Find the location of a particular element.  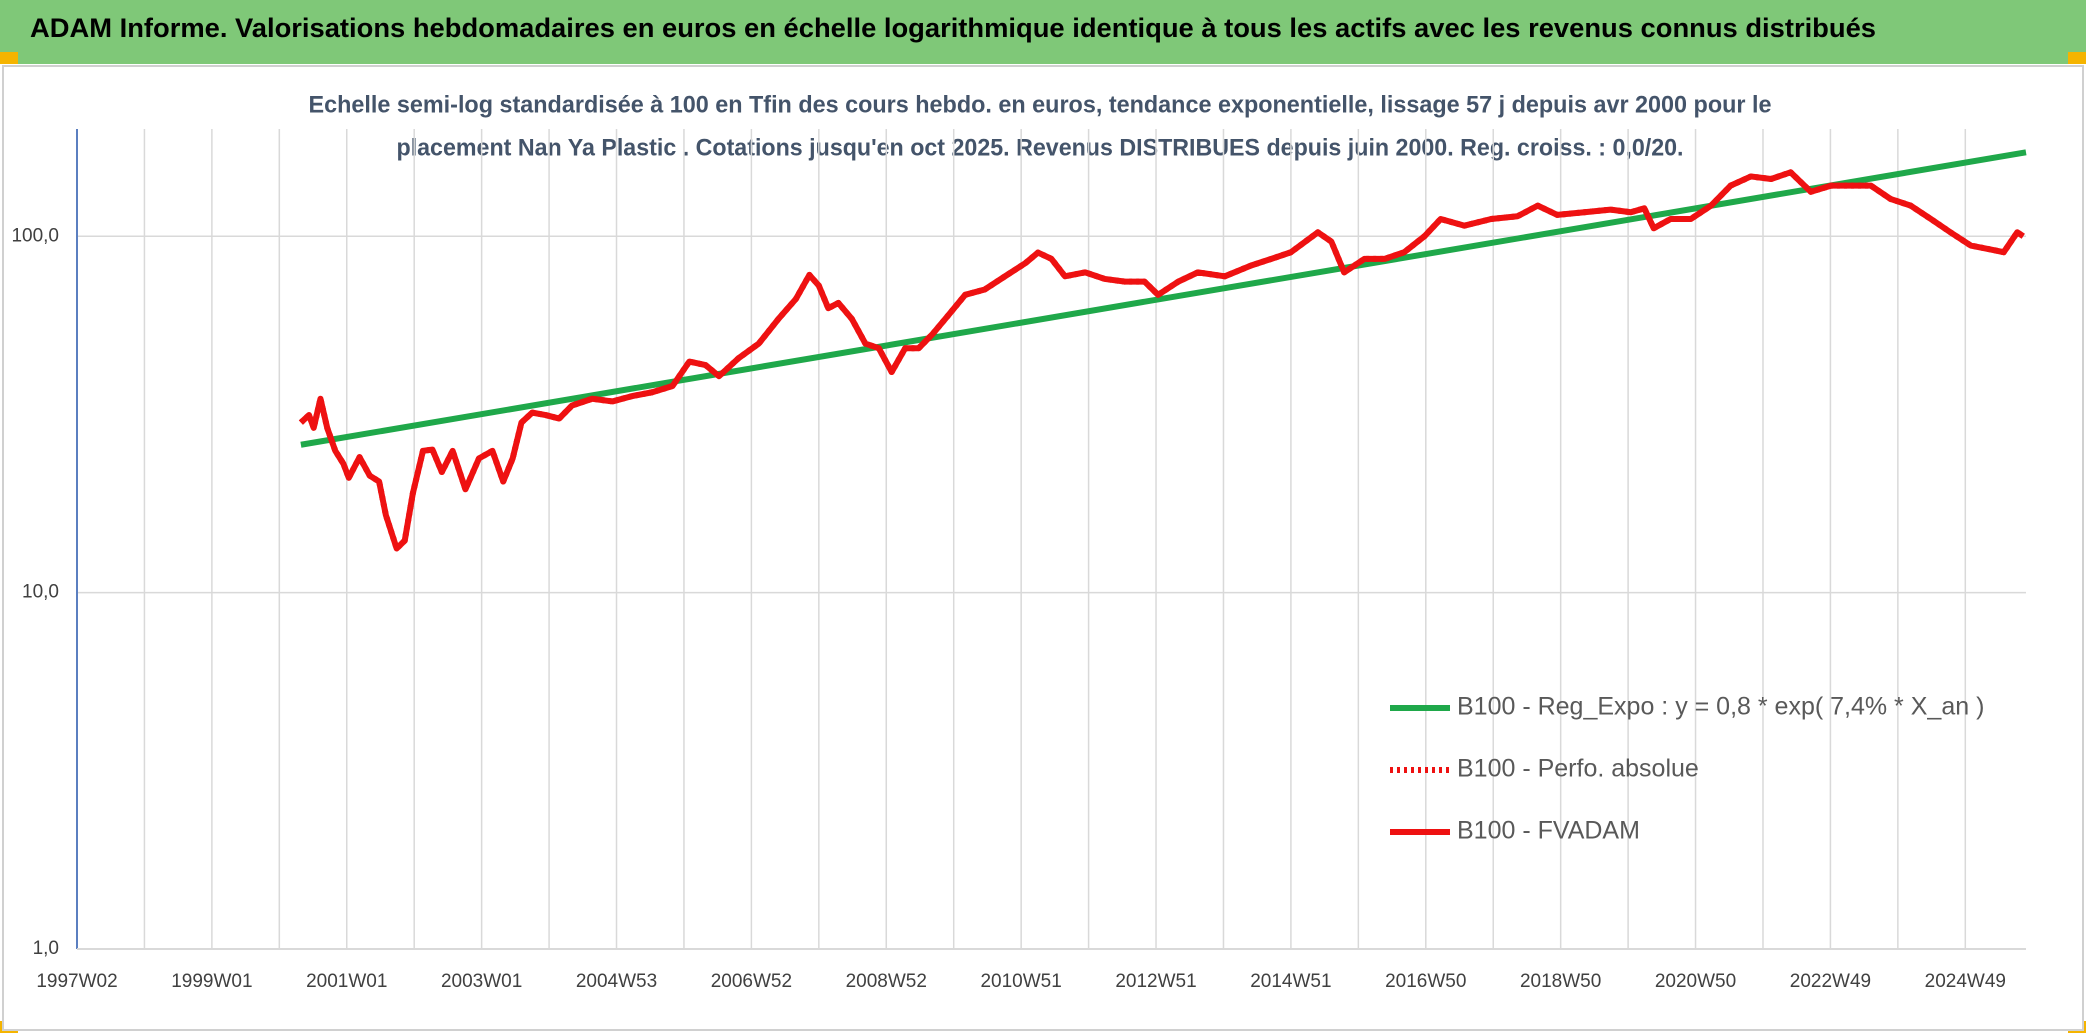

x-tick-label: 2004W53 is located at coordinates (616, 981).